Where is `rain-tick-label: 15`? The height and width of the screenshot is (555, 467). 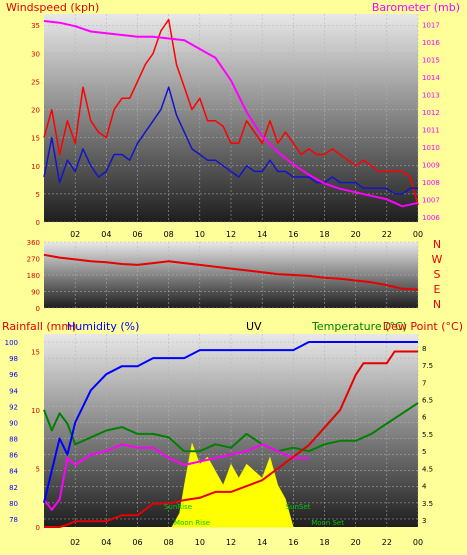 rain-tick-label: 15 is located at coordinates (35, 353).